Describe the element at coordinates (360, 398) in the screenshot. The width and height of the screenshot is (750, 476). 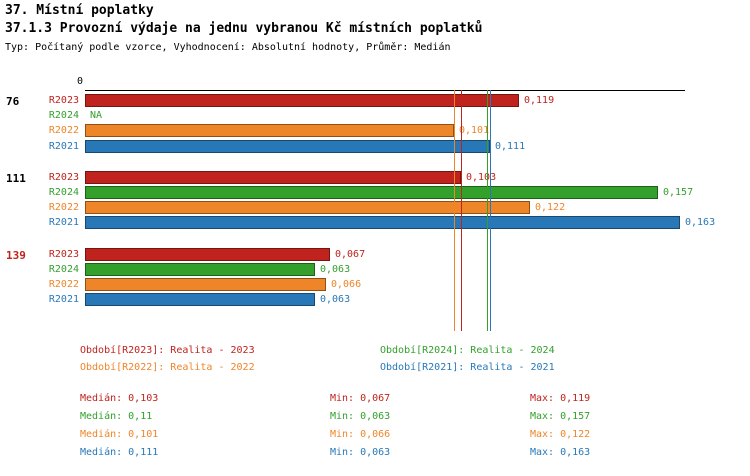
I see `stat-min-R2023: Min: 0,067` at that location.